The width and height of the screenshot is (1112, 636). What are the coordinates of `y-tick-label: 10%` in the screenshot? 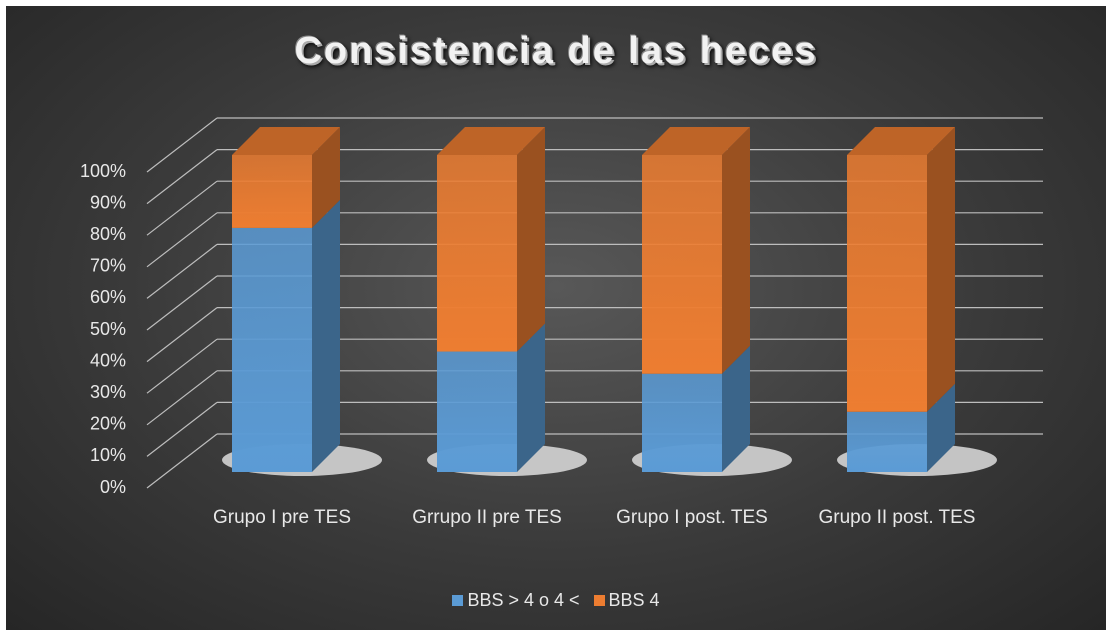 It's located at (108, 455).